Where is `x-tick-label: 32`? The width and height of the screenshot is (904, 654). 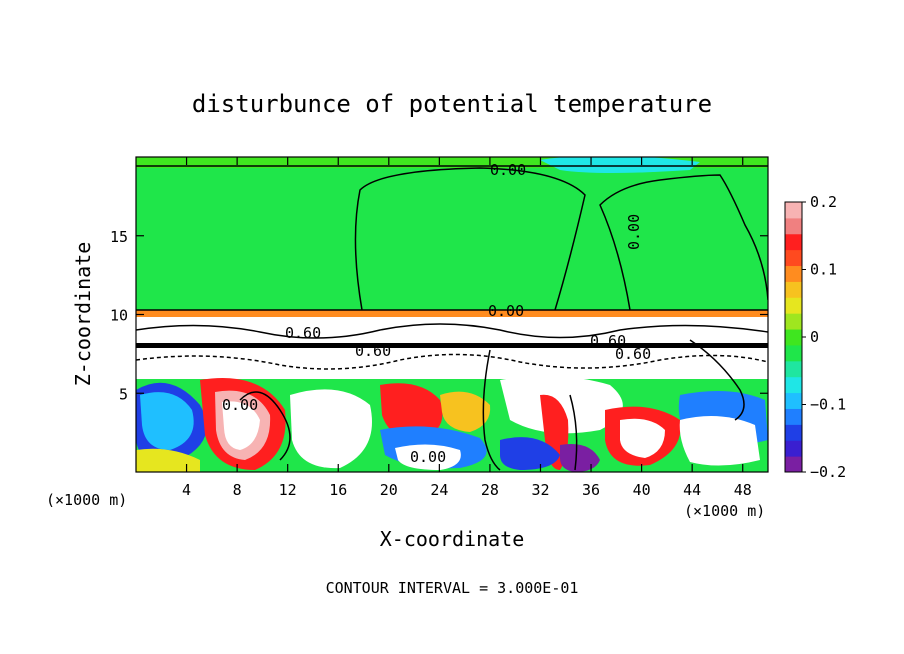 x-tick-label: 32 is located at coordinates (540, 490).